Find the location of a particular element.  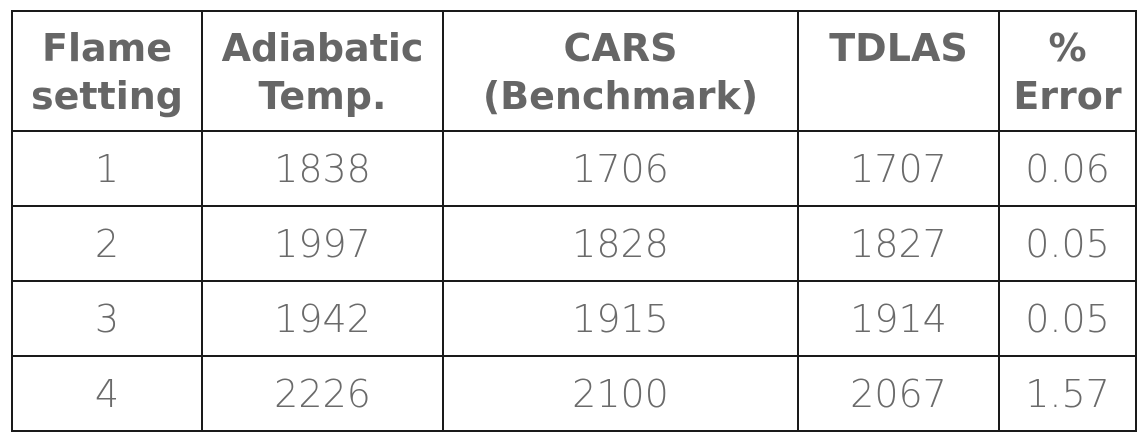

header-adiabatic-temp: Adiabatic Temp. is located at coordinates (322, 71).